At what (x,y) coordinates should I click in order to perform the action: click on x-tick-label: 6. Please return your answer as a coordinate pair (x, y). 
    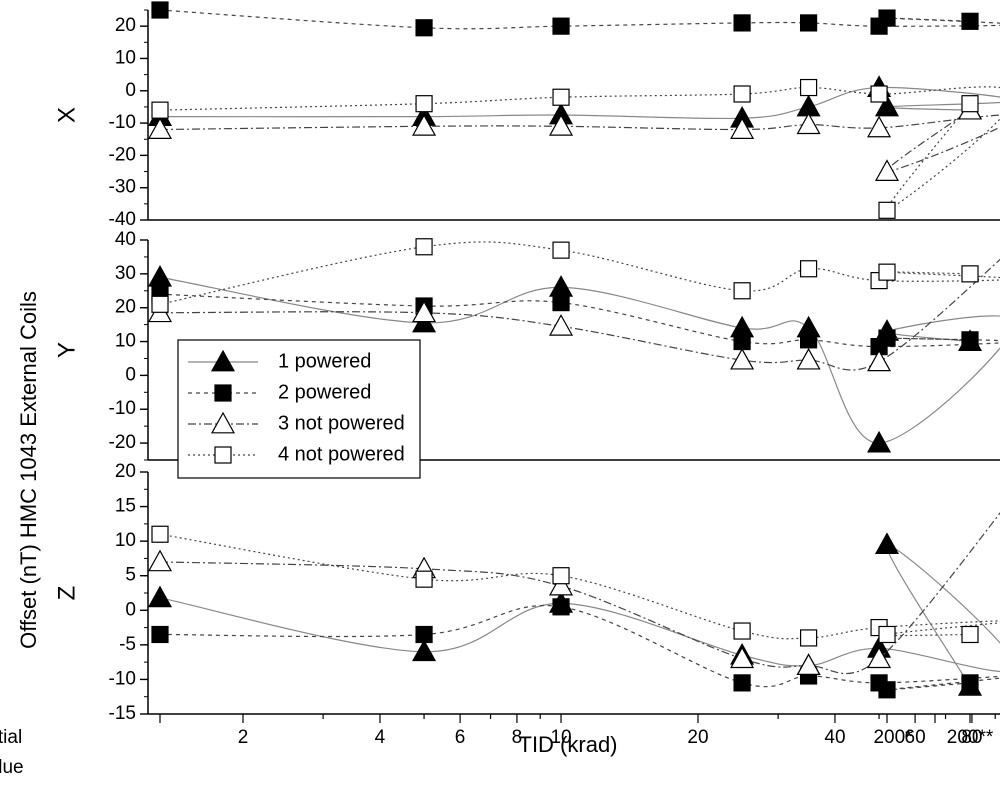
    Looking at the image, I should click on (460, 737).